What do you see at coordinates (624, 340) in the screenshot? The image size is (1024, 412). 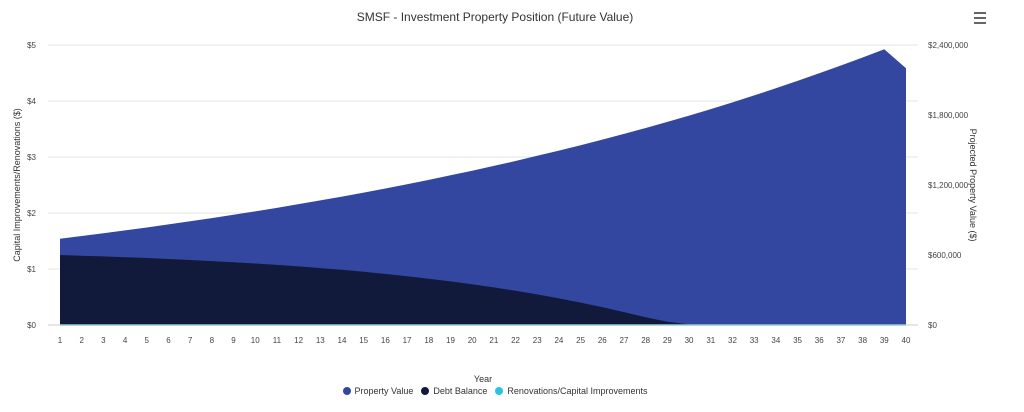 I see `x-axis-tick-label: 27` at bounding box center [624, 340].